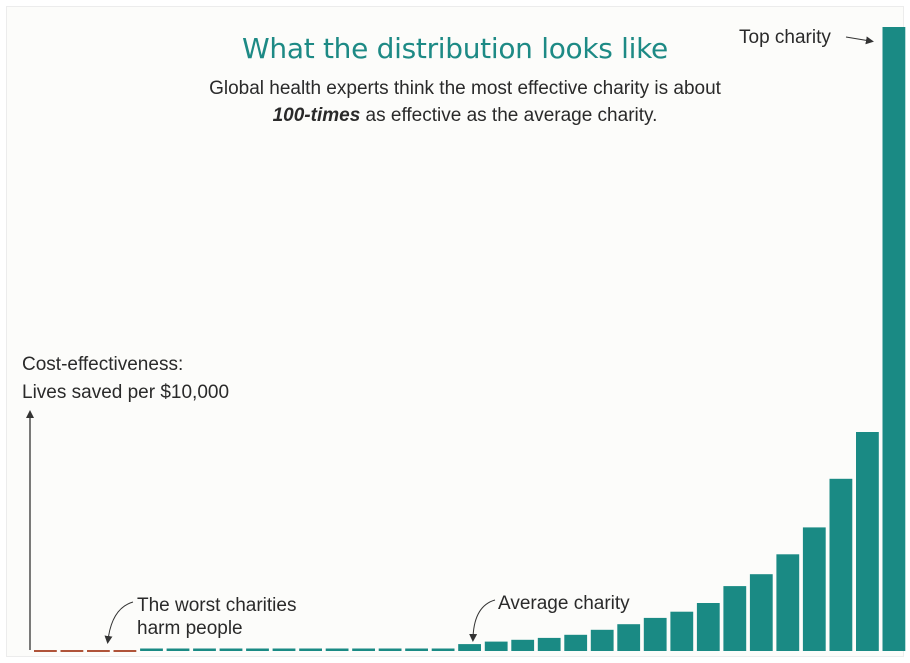  I want to click on worst-charities-pointer-icon, so click(119, 622).